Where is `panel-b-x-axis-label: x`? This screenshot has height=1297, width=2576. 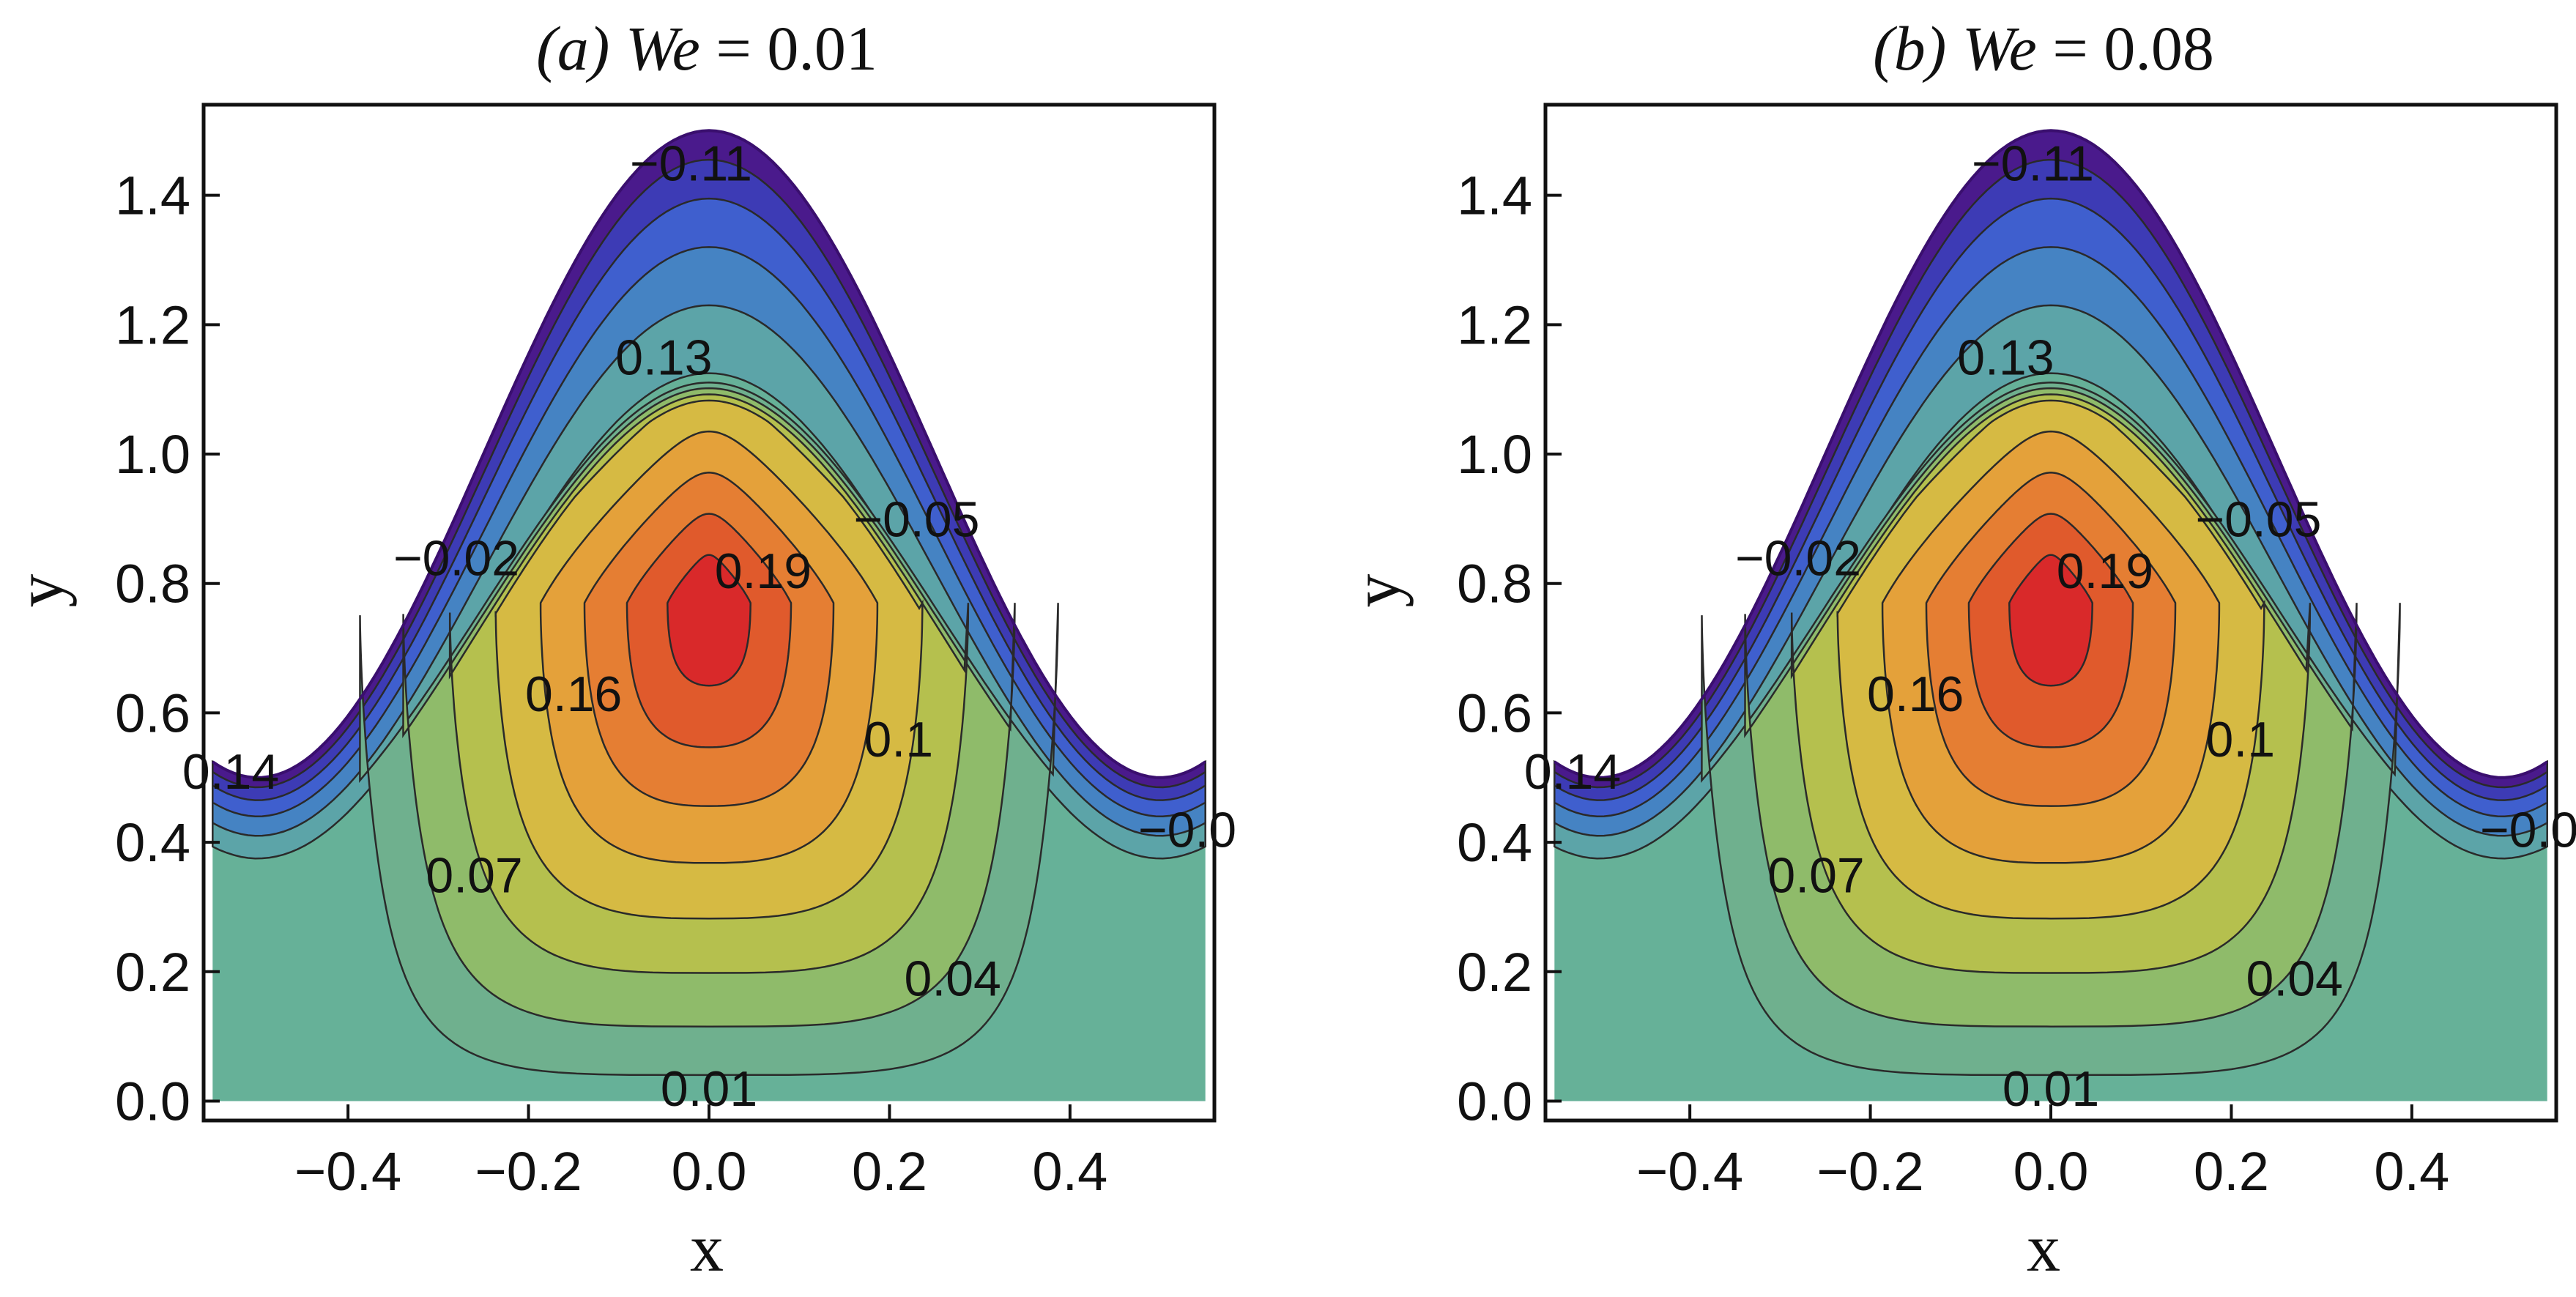
panel-b-x-axis-label: x is located at coordinates (2043, 1248).